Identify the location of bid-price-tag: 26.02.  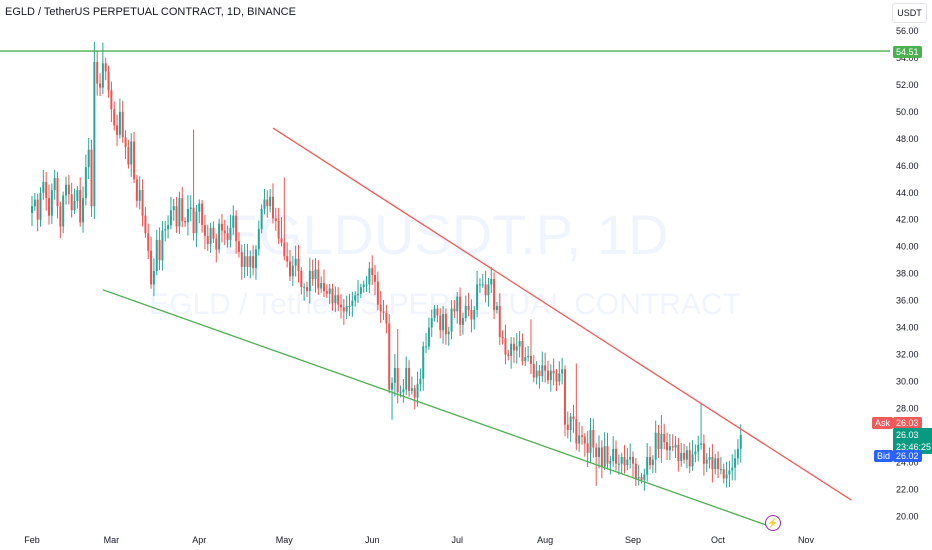
(907, 456).